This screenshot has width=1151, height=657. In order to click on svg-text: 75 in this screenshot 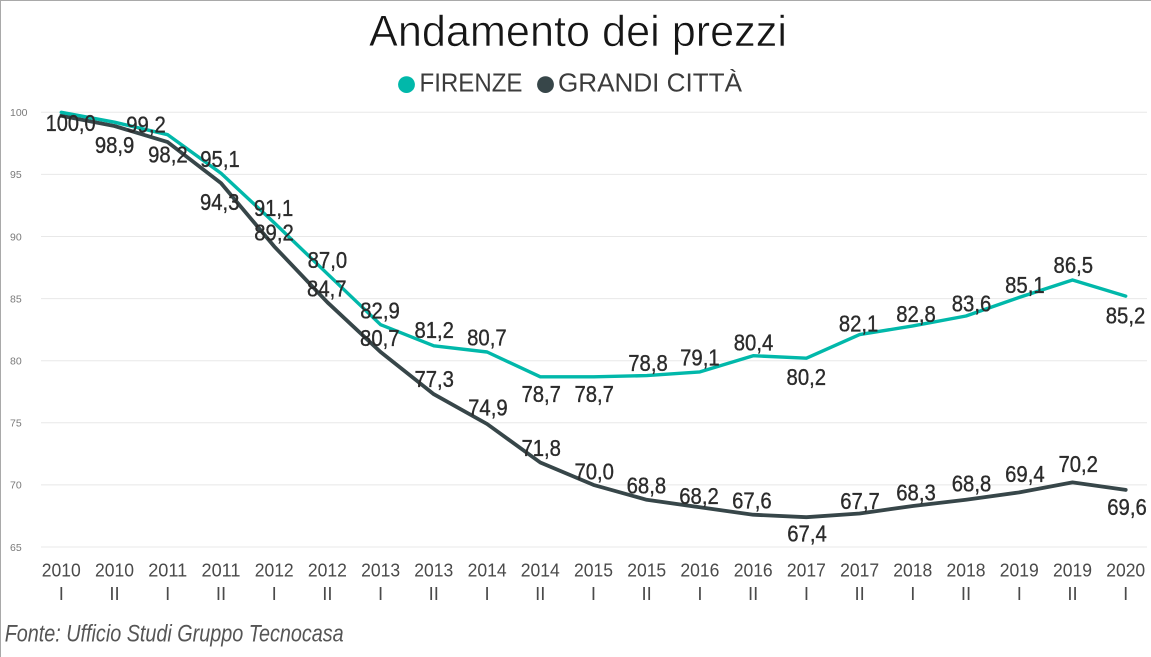, I will do `click(16, 424)`.